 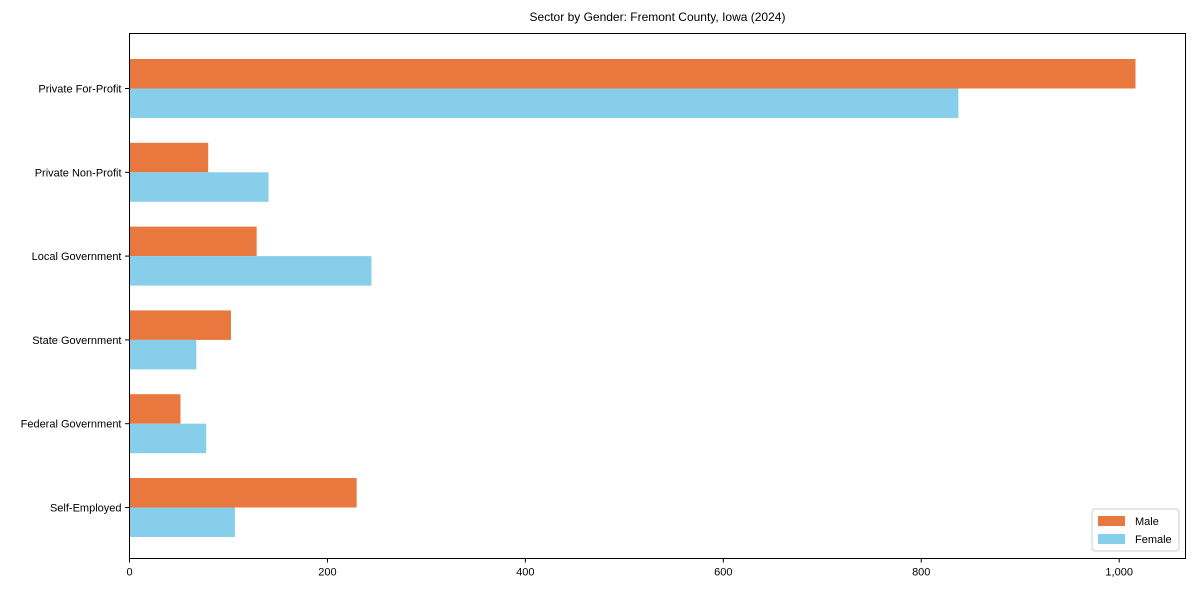 I want to click on bar-female-local-government, so click(x=251, y=271).